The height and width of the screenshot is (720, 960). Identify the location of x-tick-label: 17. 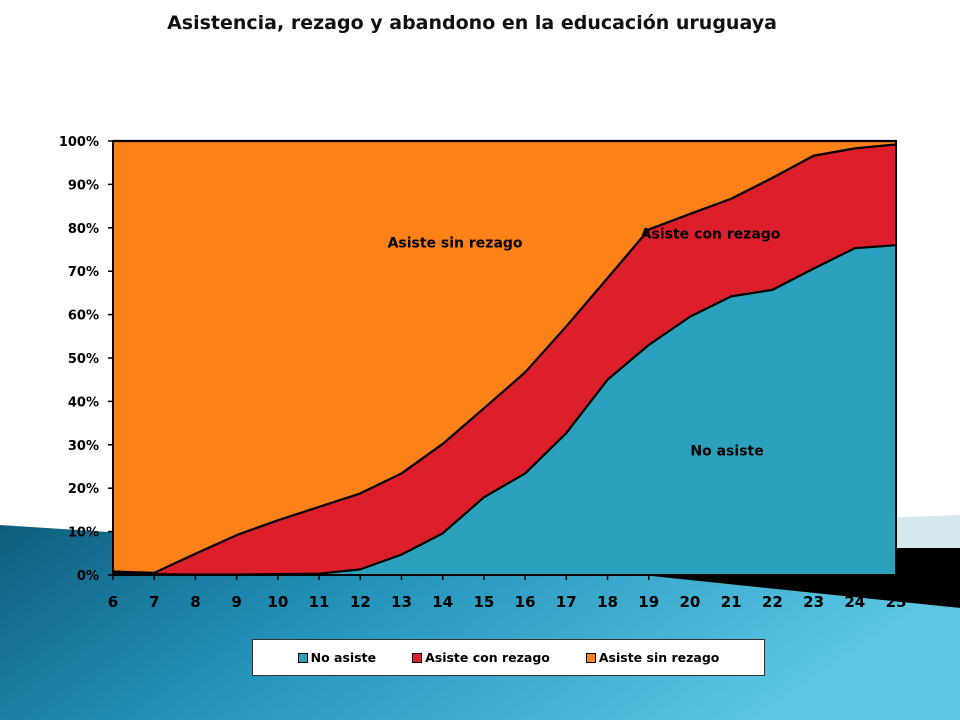
(566, 602).